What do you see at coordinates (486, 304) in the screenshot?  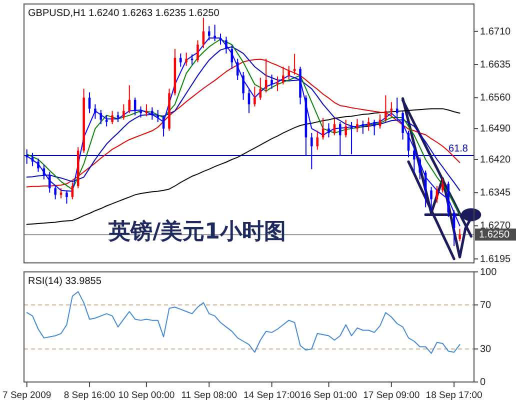 I see `y-tick-label: 70` at bounding box center [486, 304].